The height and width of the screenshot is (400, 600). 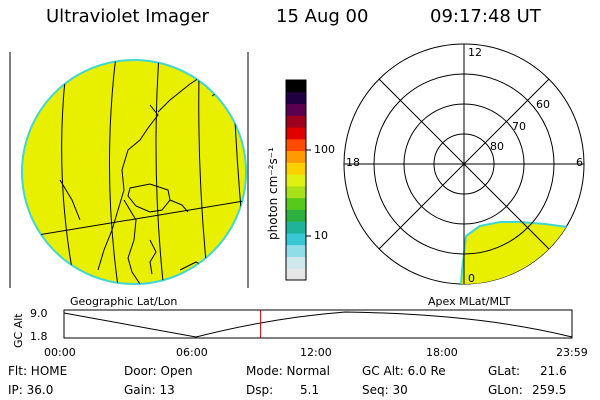 What do you see at coordinates (158, 371) in the screenshot?
I see `info-door: Door: Open` at bounding box center [158, 371].